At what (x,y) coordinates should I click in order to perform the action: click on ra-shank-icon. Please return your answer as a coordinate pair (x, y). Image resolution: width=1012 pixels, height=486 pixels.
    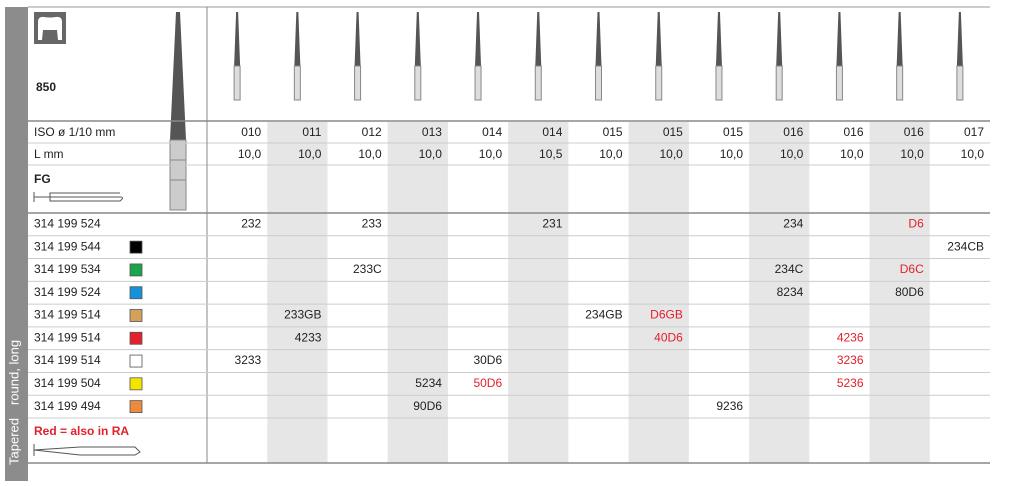
    Looking at the image, I should click on (87, 450).